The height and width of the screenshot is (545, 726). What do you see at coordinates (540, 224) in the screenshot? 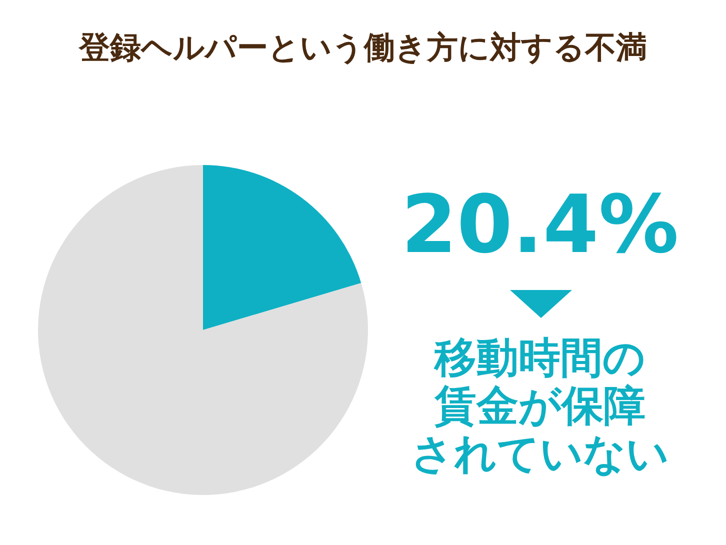
I see `data-label: 20.4%` at bounding box center [540, 224].